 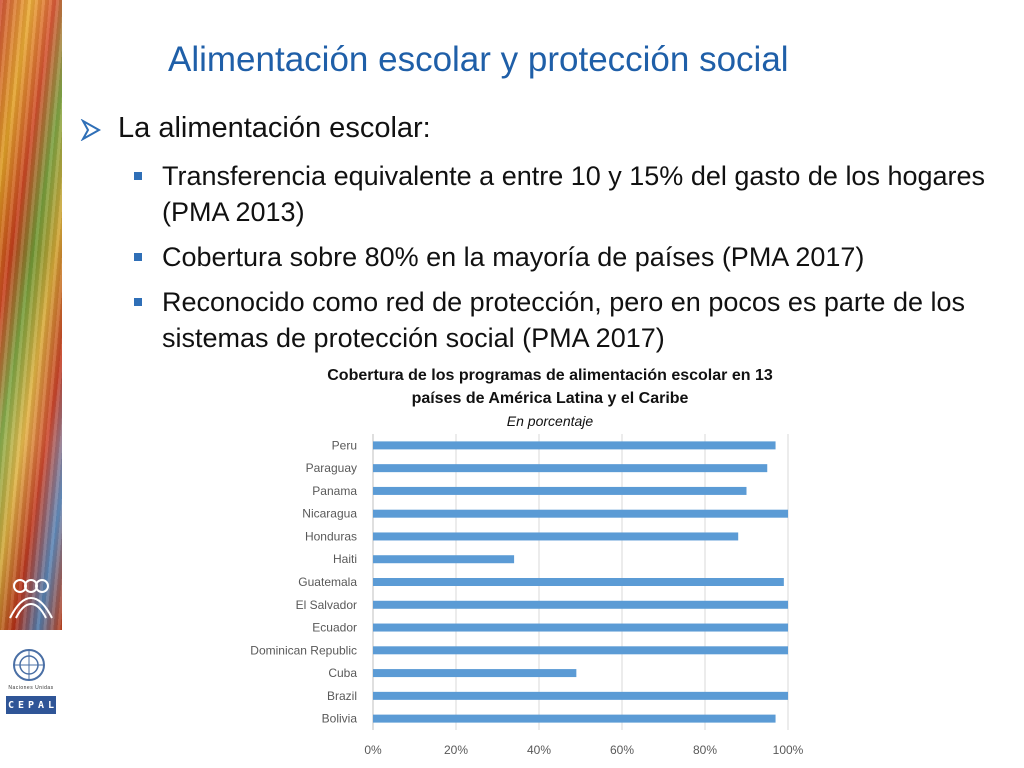 I want to click on cepal-letter: P, so click(x=31, y=705).